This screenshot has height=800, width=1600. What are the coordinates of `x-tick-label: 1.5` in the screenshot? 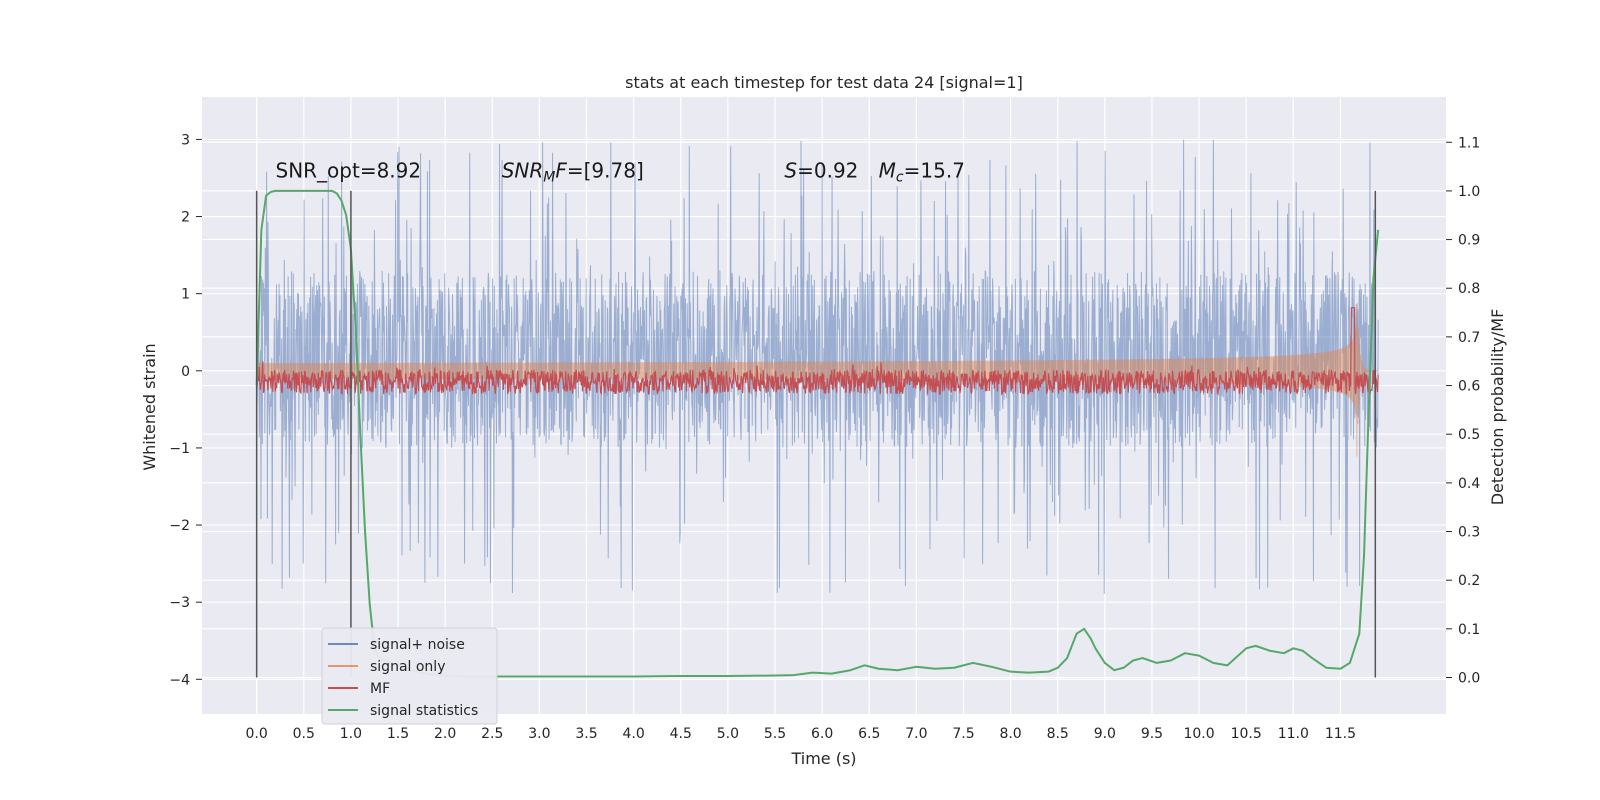 It's located at (398, 734).